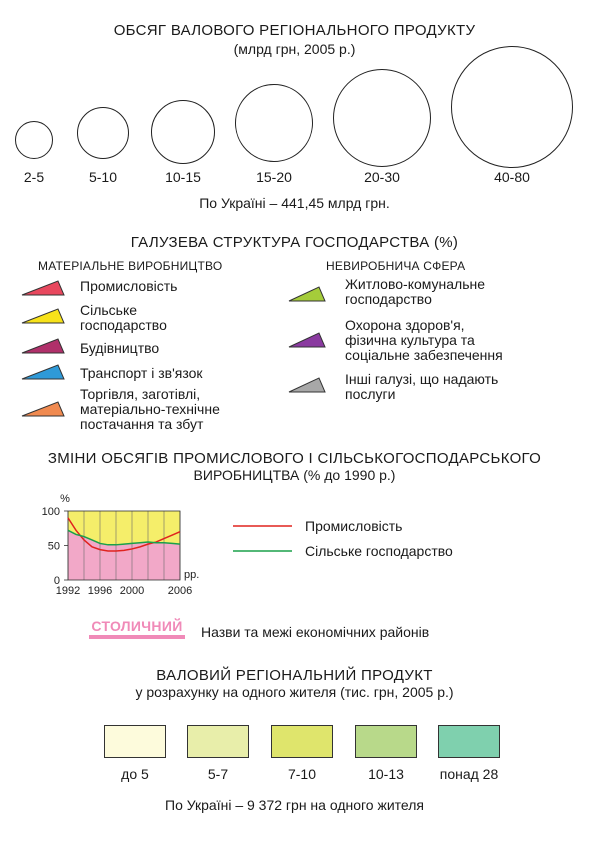 The width and height of the screenshot is (589, 844). Describe the element at coordinates (103, 177) in the screenshot. I see `grp-class-label: 5-10` at that location.